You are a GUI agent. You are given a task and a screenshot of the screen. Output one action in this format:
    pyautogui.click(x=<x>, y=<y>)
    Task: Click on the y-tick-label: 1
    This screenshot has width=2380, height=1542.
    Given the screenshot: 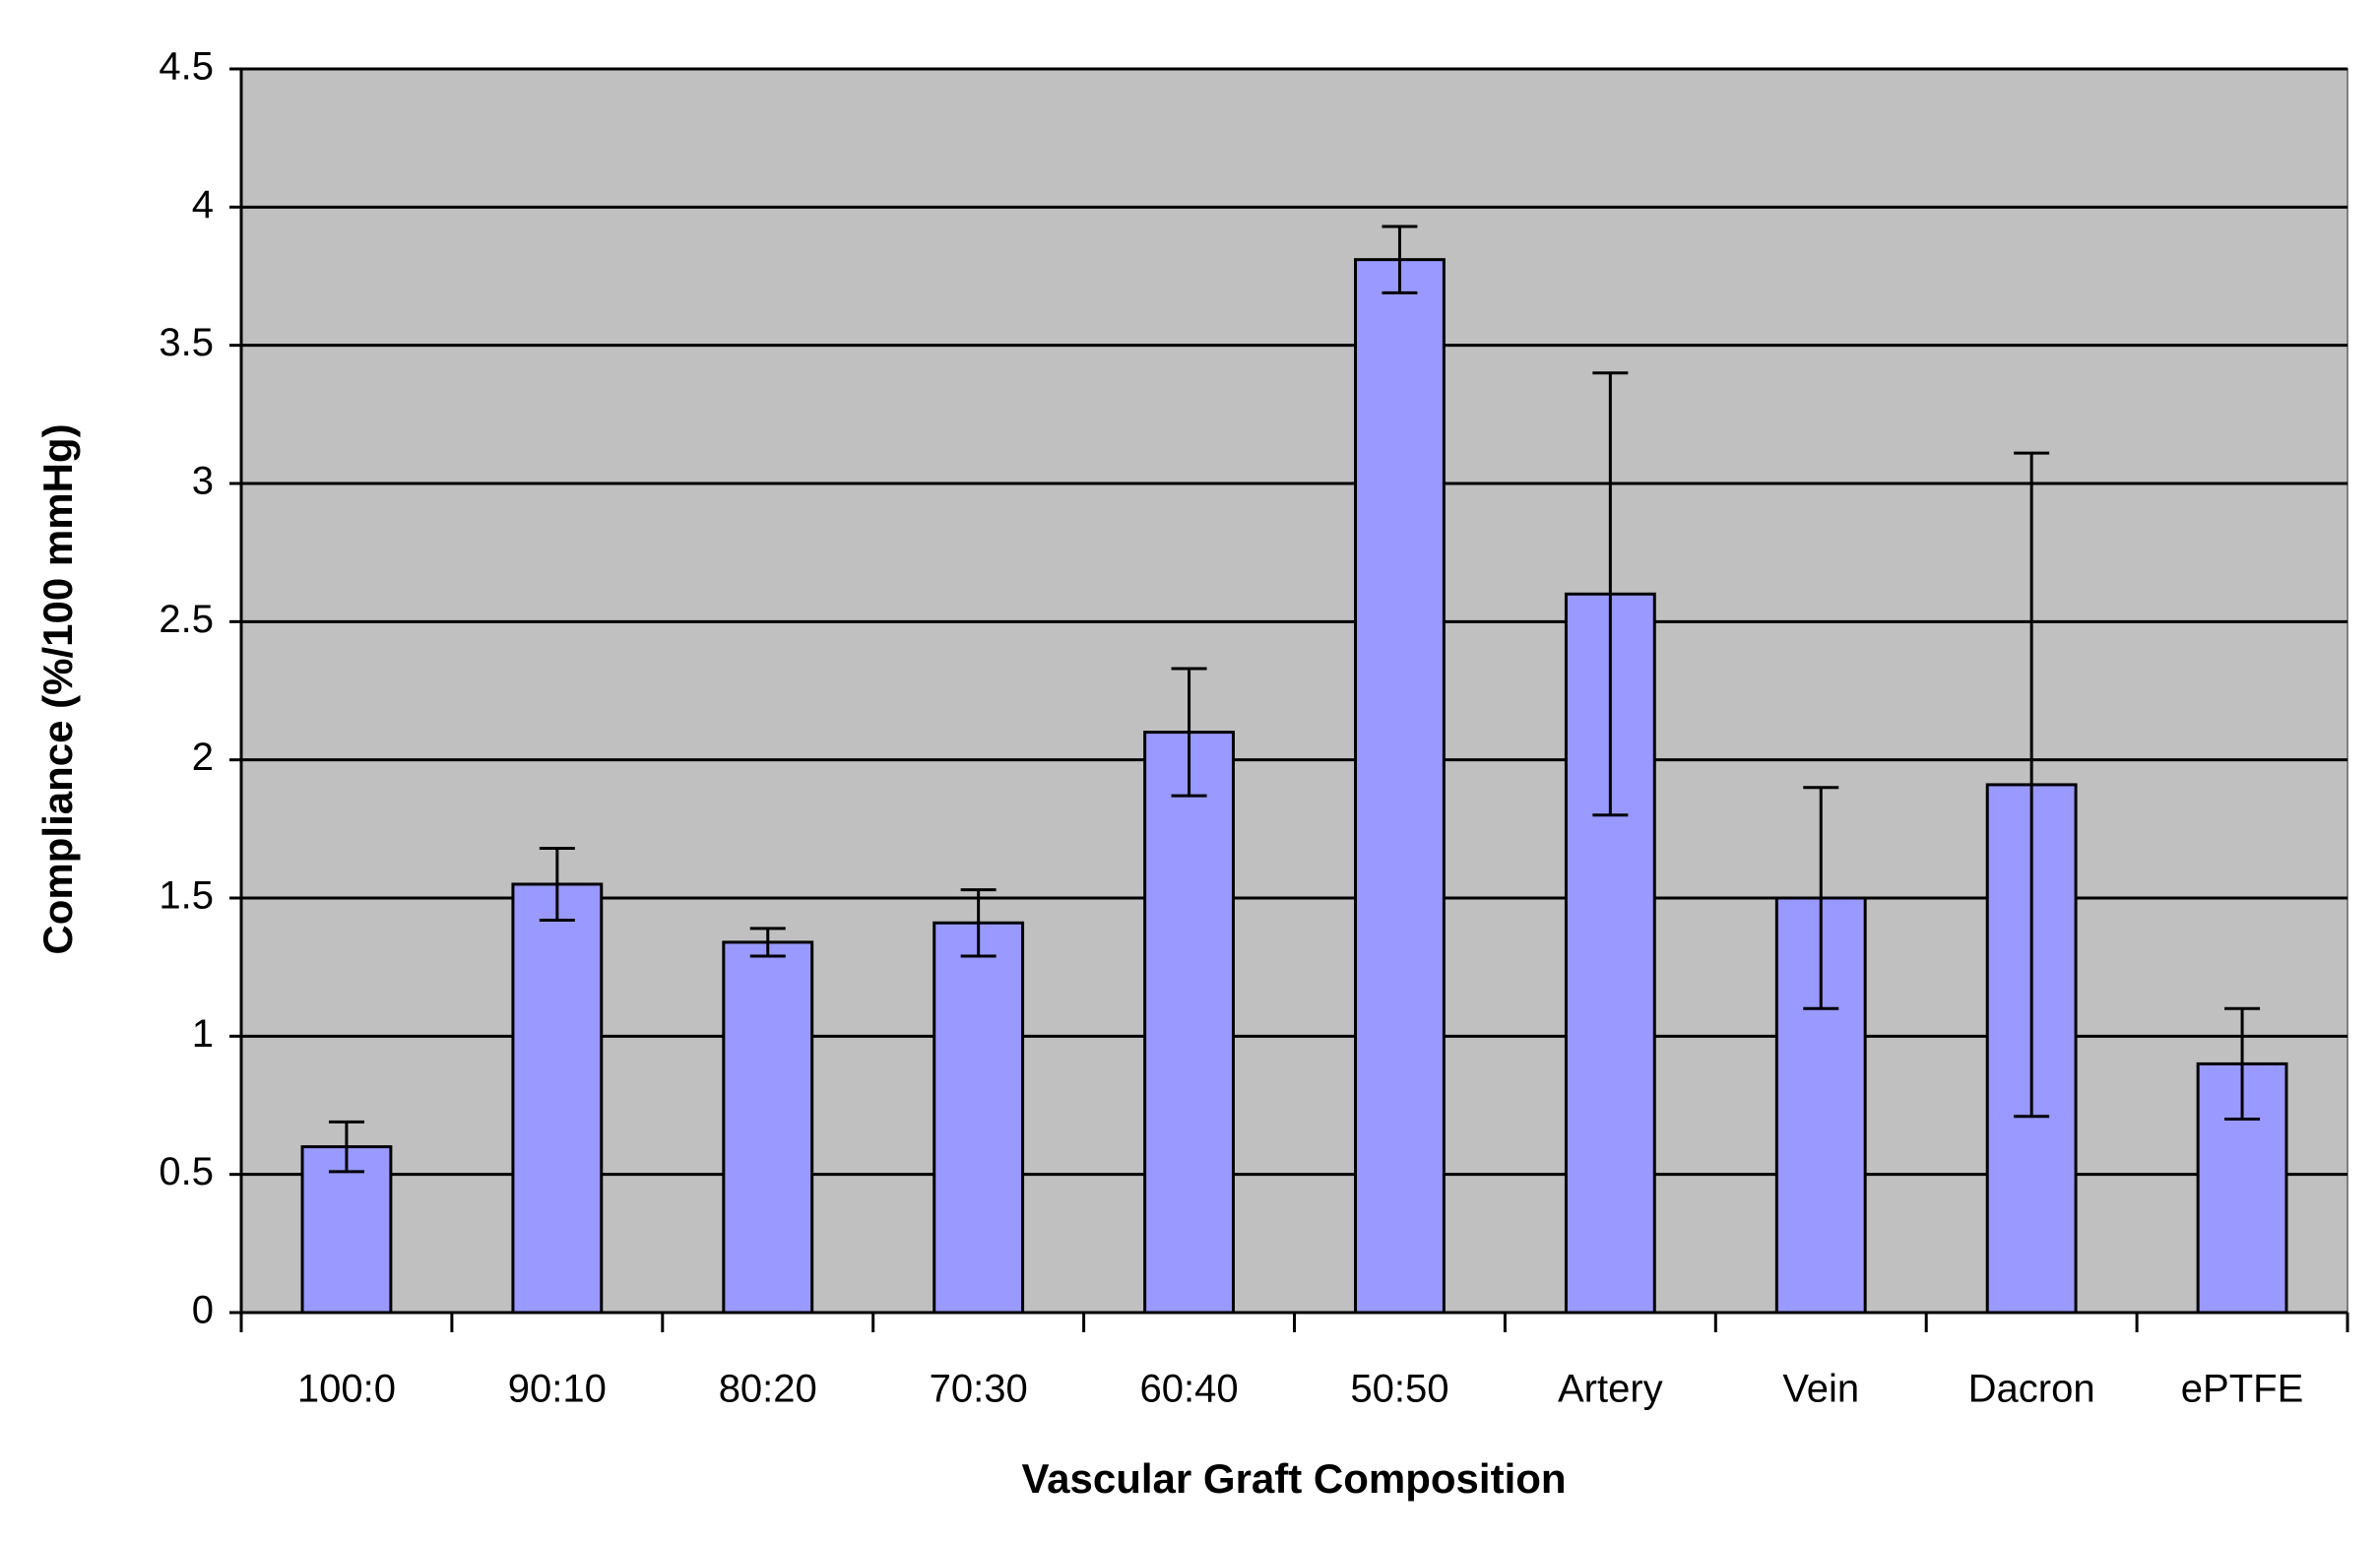 What is the action you would take?
    pyautogui.click(x=203, y=1034)
    